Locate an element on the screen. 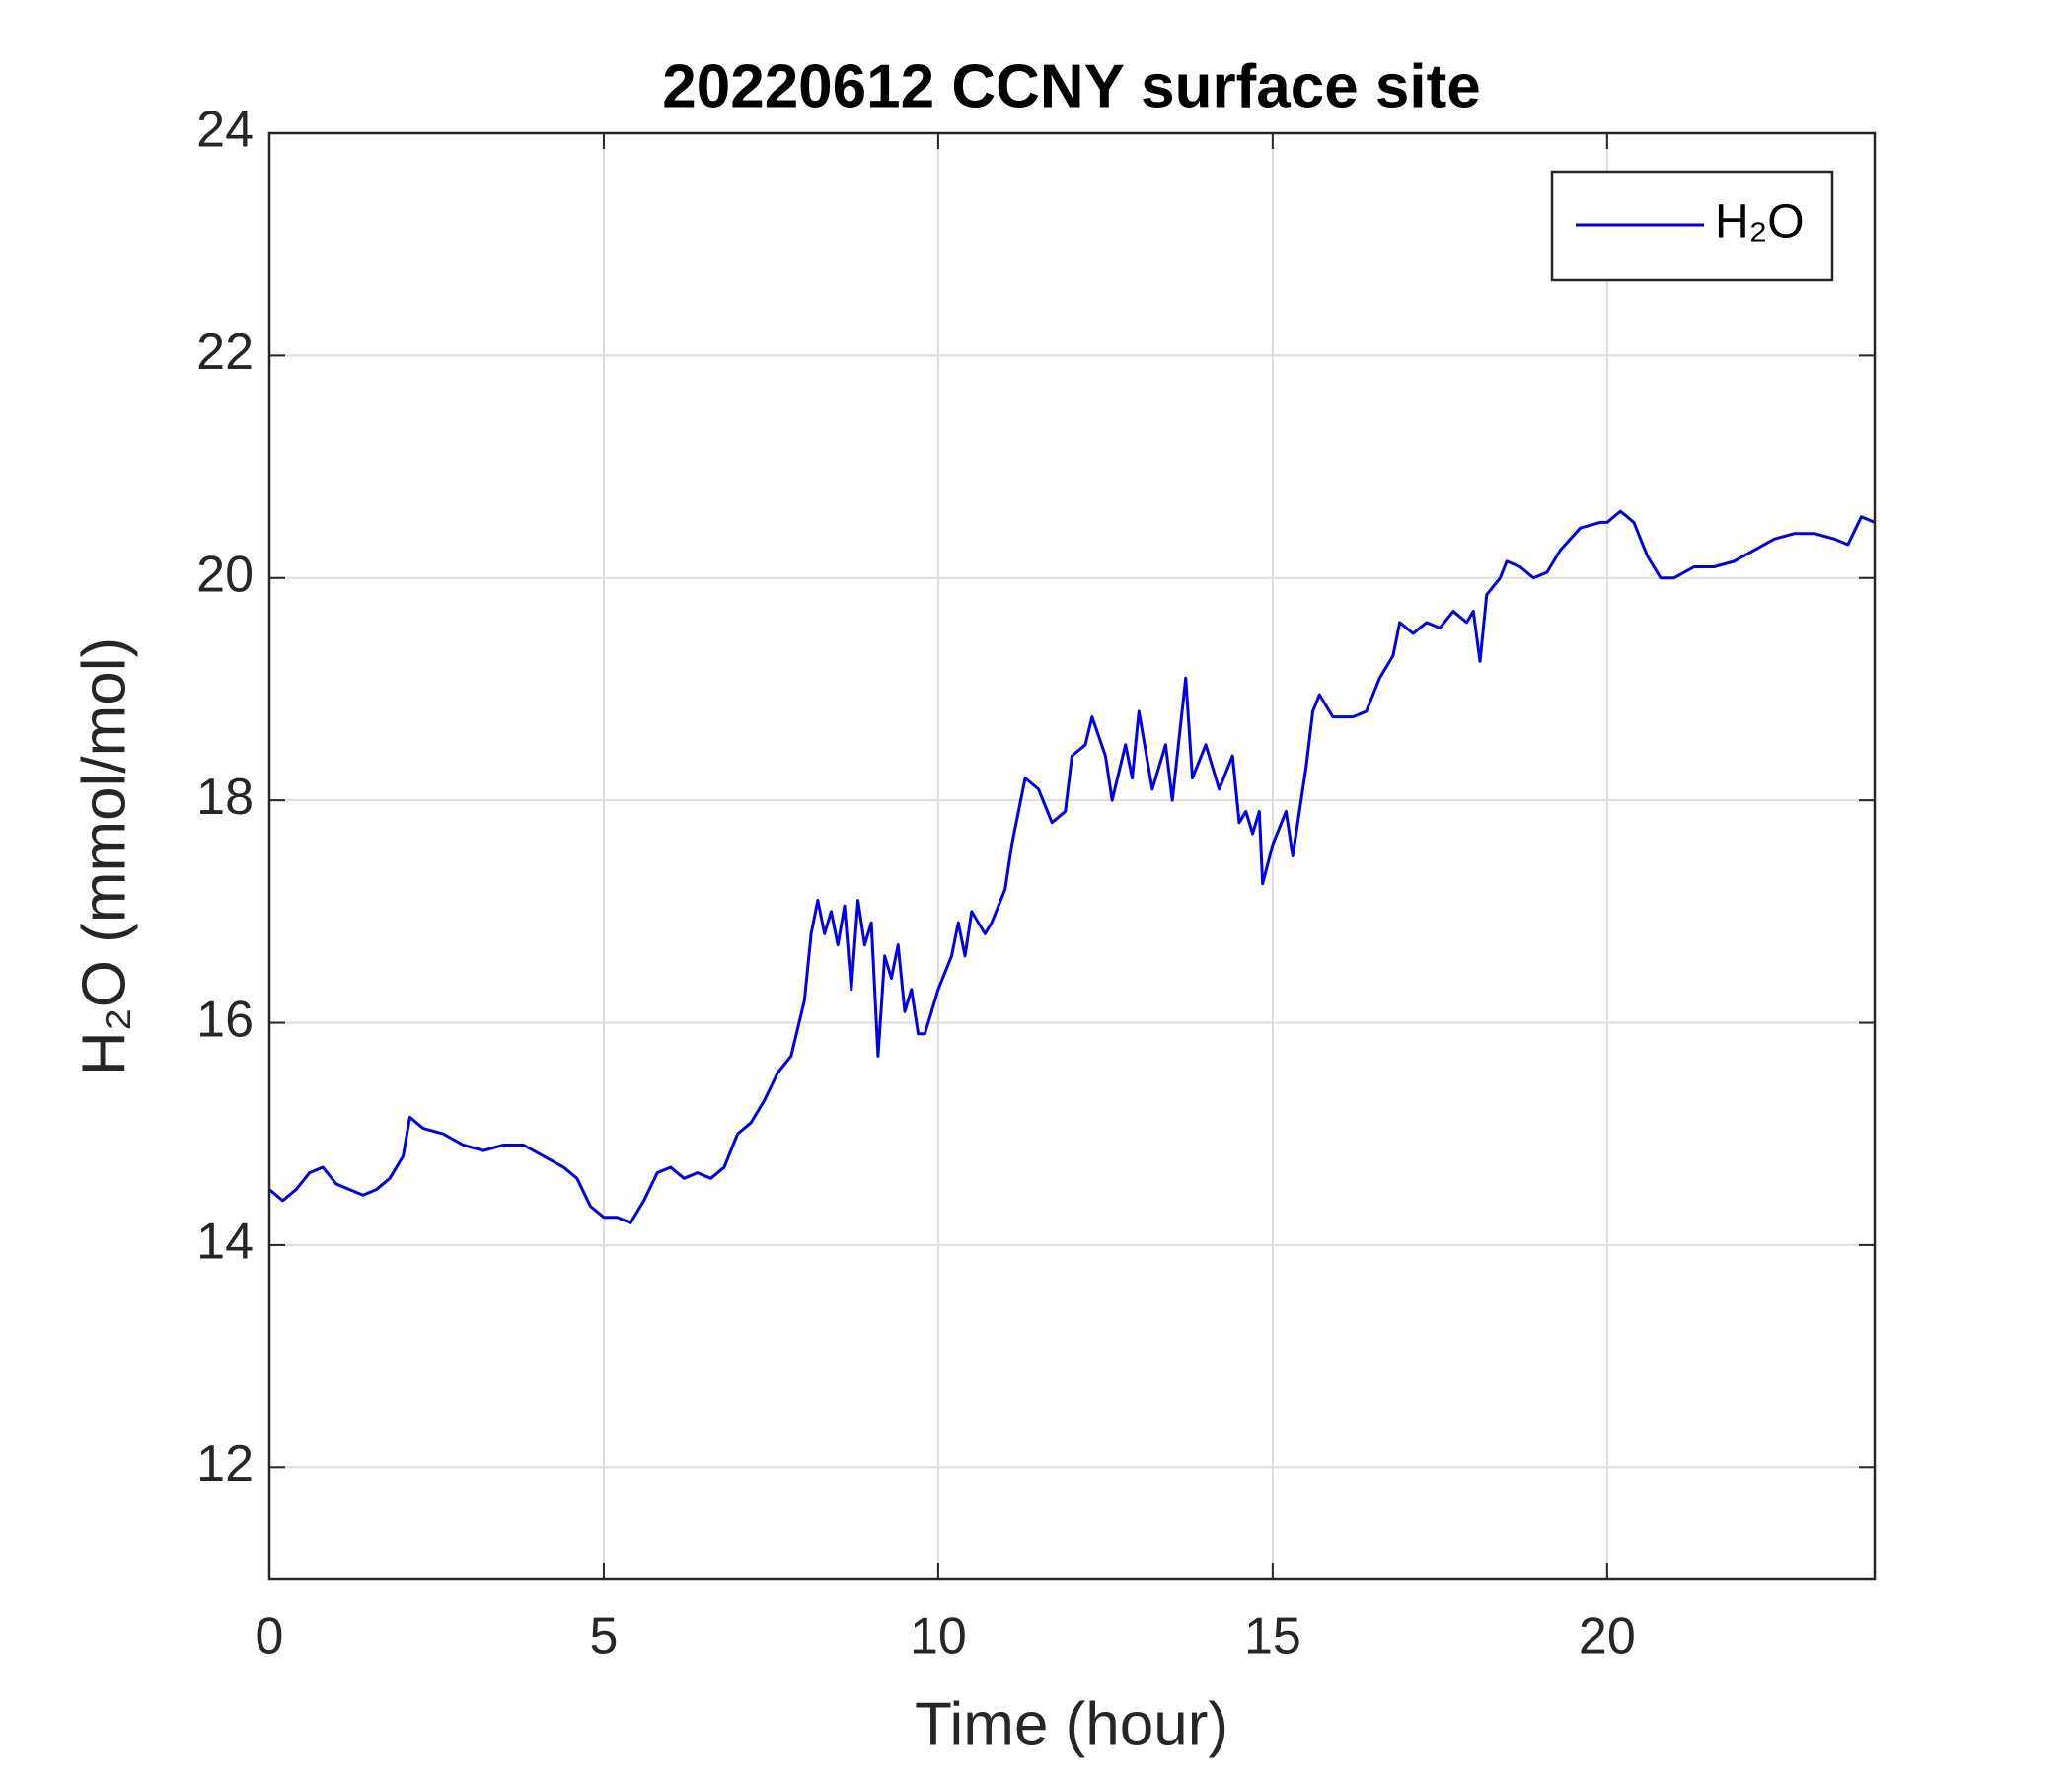 The height and width of the screenshot is (1776, 2072). x-tick-label: 10 is located at coordinates (939, 1637).